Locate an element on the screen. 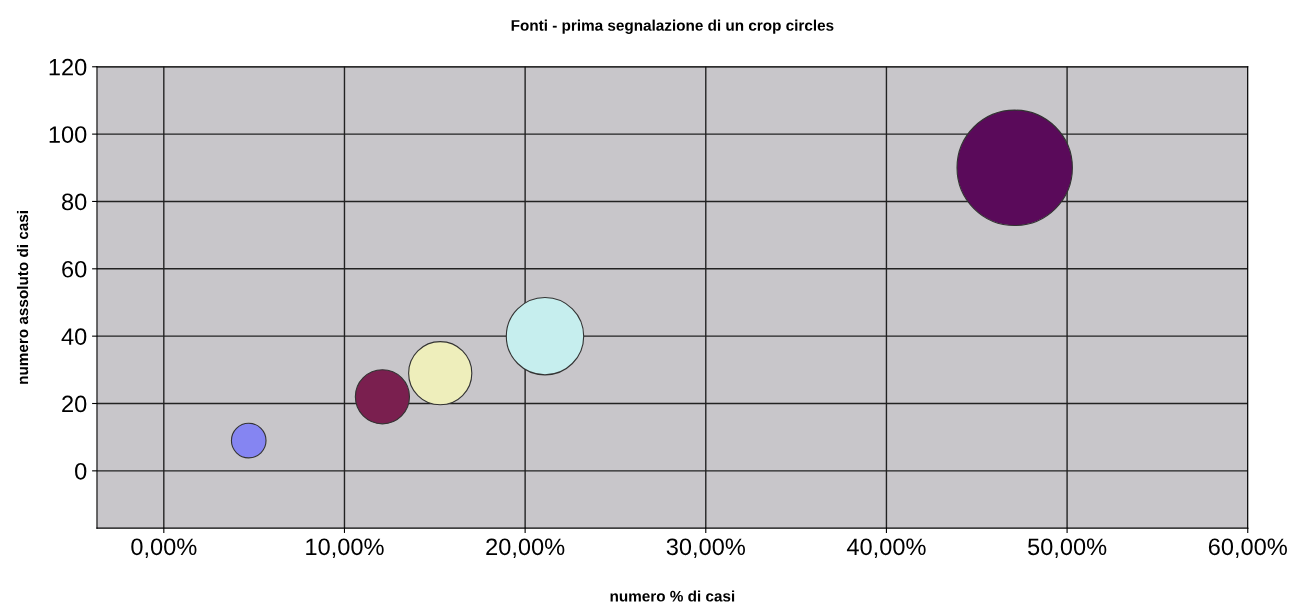  y-tick-label: 100 is located at coordinates (68, 134).